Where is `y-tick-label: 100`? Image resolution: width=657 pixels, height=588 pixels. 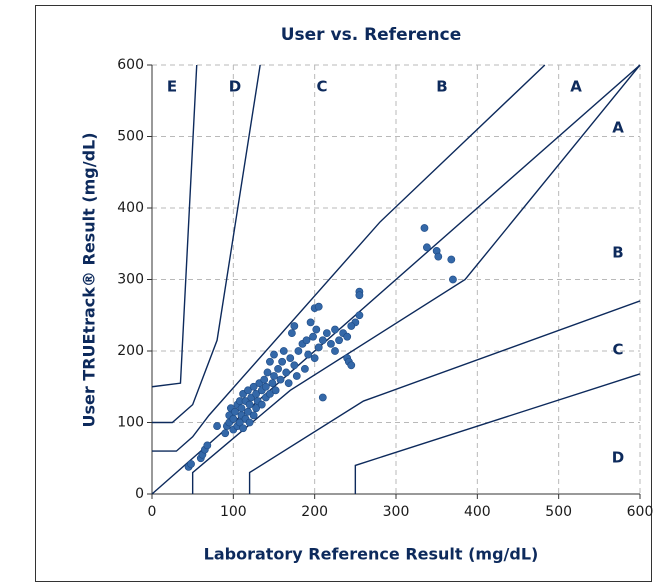 y-tick-label: 100 is located at coordinates (130, 423).